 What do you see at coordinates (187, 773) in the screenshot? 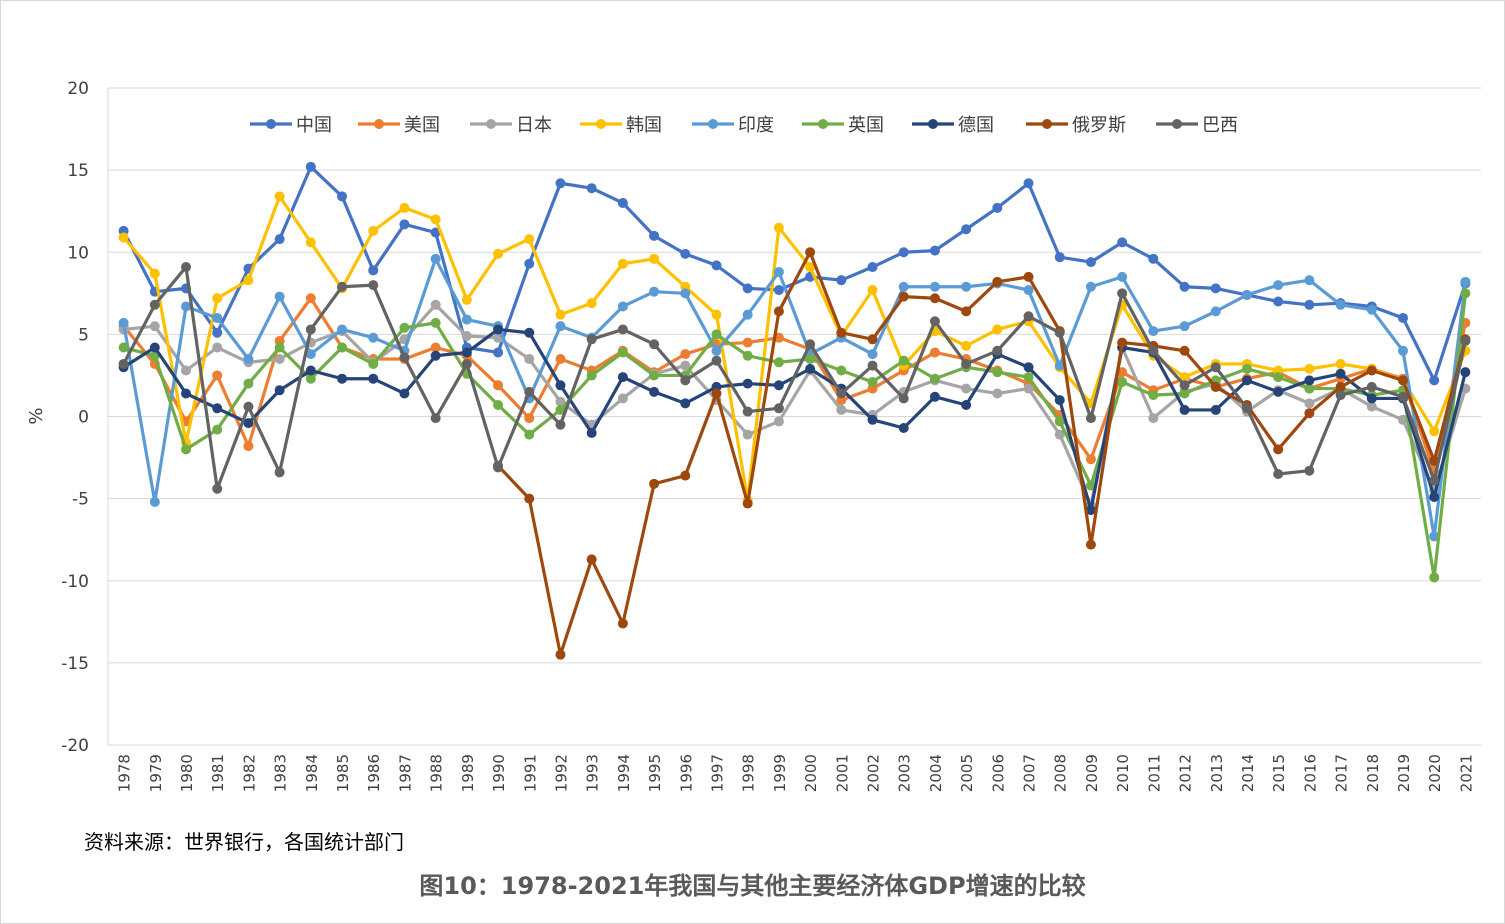
I see `x-tick-label: 1980` at bounding box center [187, 773].